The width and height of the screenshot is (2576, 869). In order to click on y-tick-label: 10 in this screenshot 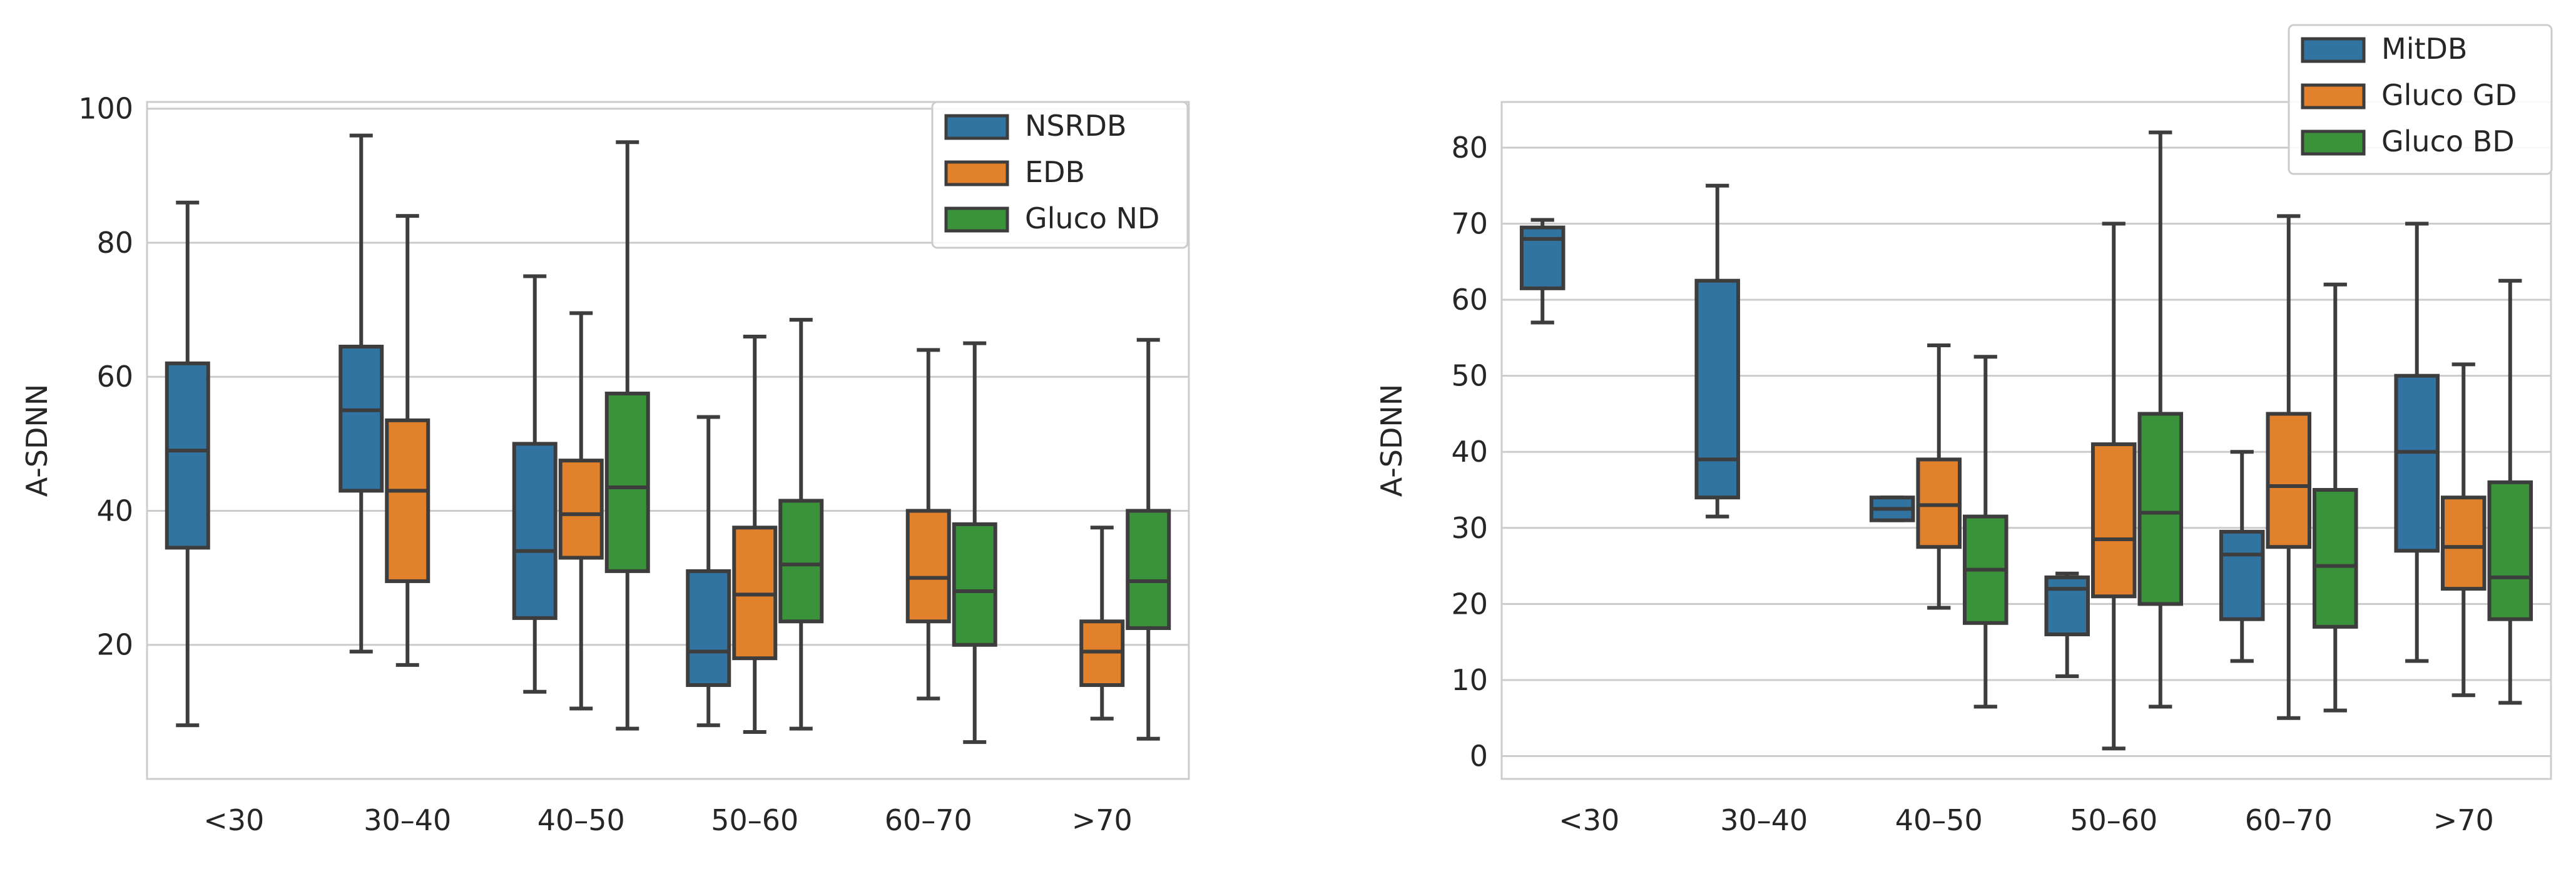, I will do `click(1470, 680)`.